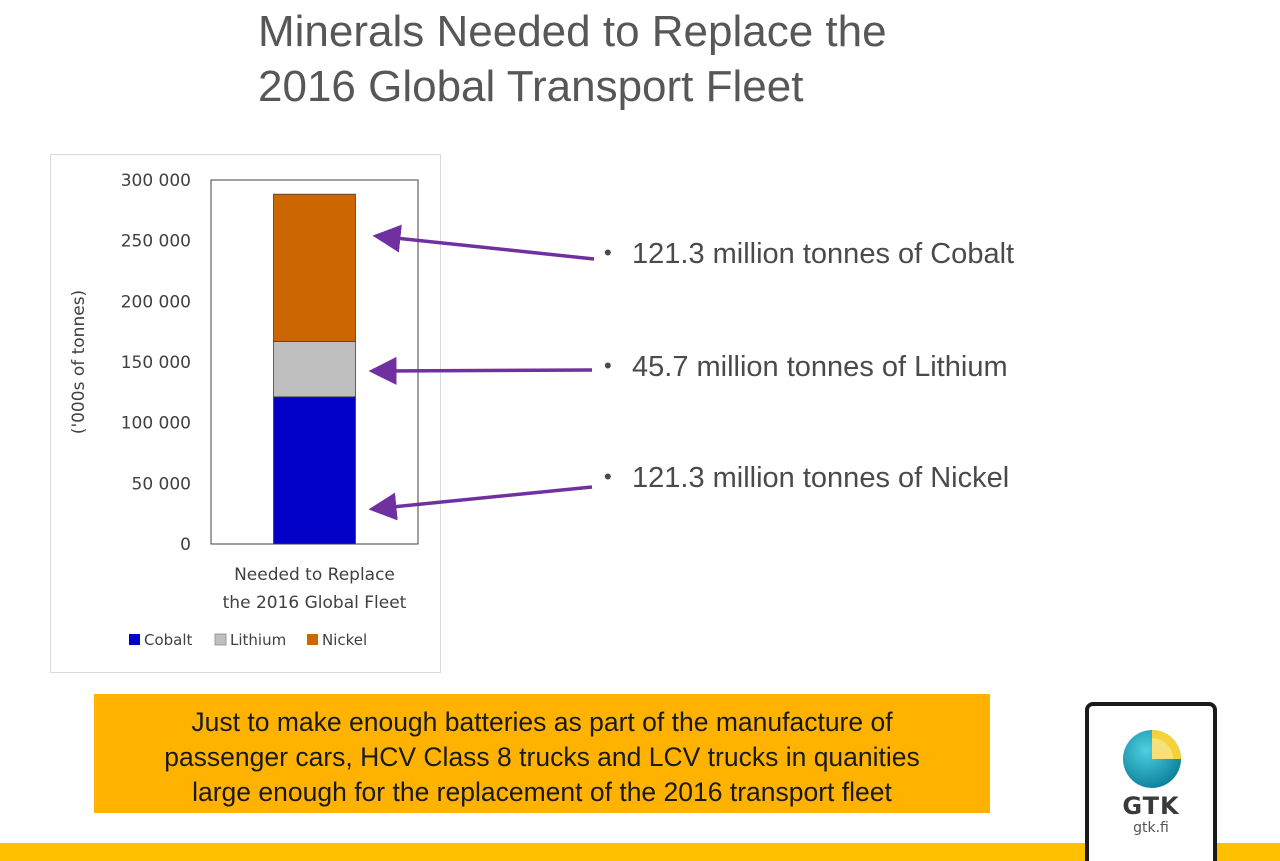 The height and width of the screenshot is (861, 1280). I want to click on title-line-1: Minerals Needed to Replace the, so click(572, 31).